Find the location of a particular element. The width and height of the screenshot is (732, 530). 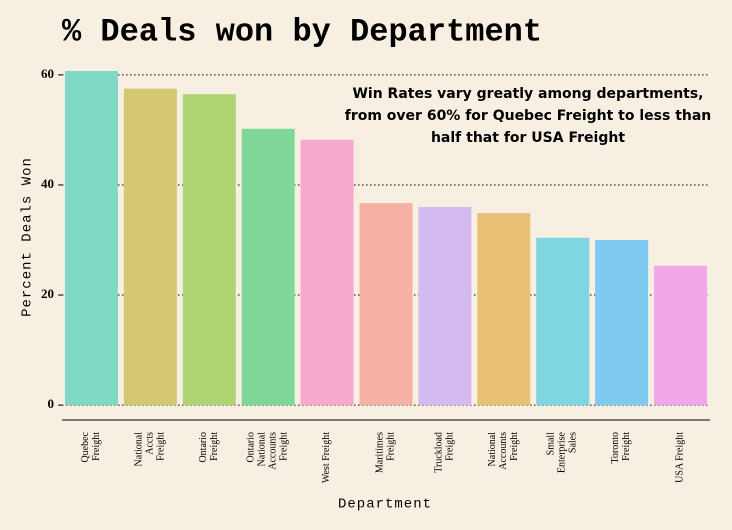

x-tick-label: OntarioNationalAccountsFreight is located at coordinates (268, 451).